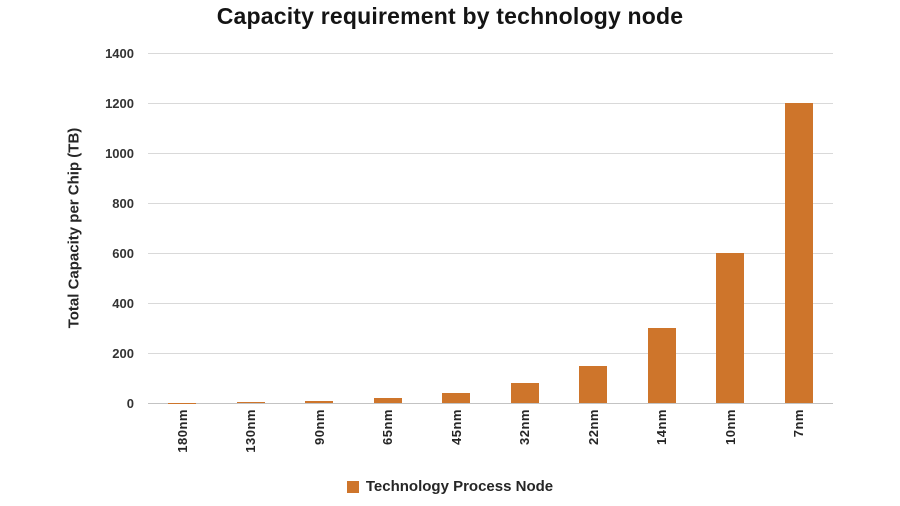 This screenshot has width=900, height=506. I want to click on bar-7nm, so click(798, 253).